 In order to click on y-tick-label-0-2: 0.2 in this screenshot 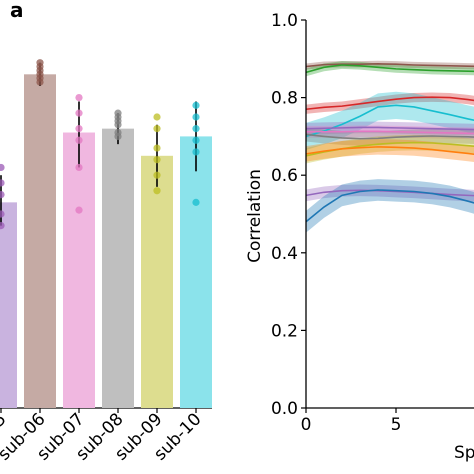, I will do `click(284, 331)`.